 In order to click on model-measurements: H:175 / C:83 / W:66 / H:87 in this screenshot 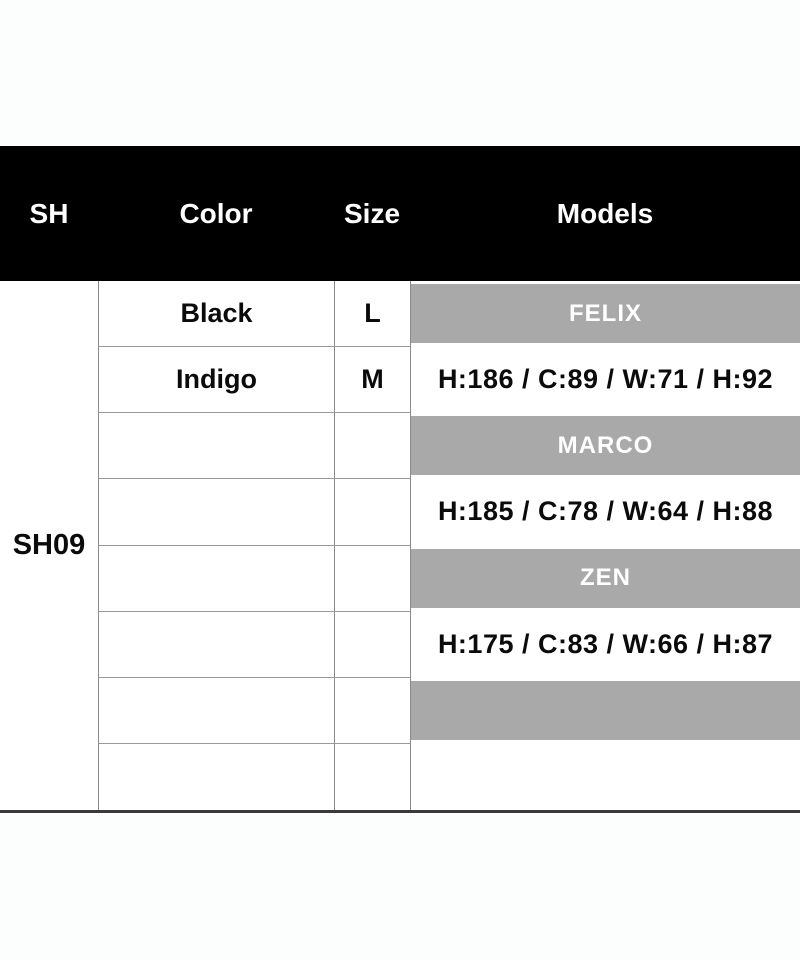, I will do `click(605, 643)`.